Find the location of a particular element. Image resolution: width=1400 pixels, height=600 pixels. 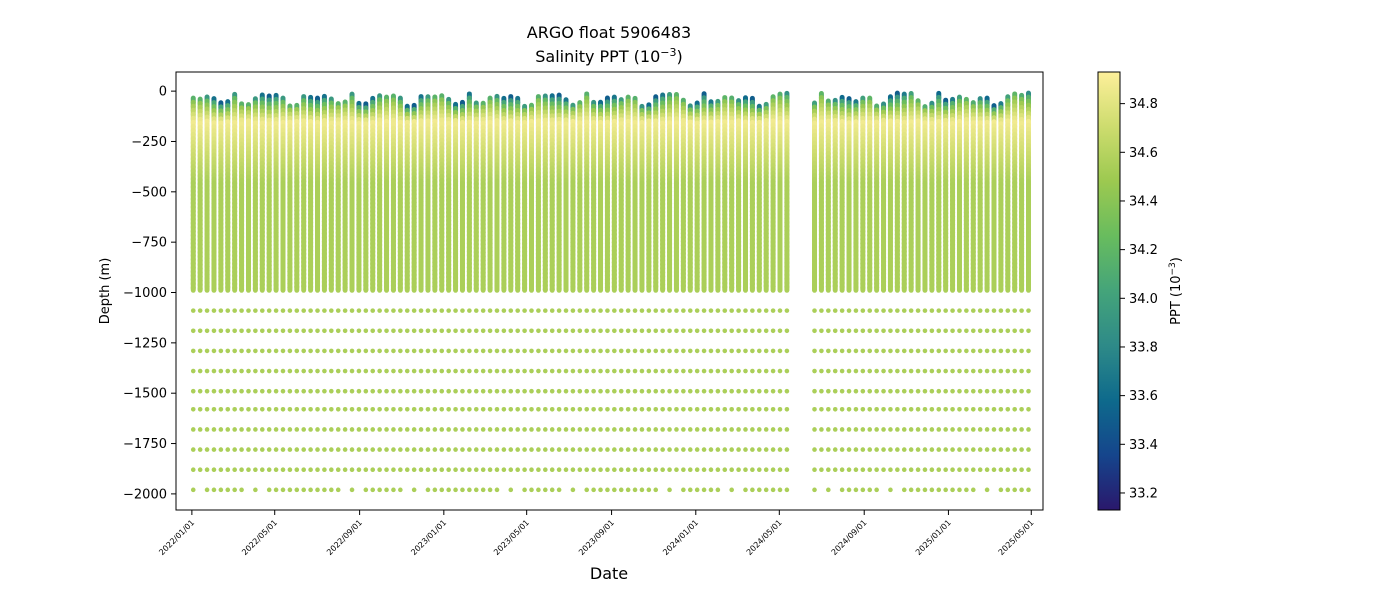

chart-subtitle-close: ) is located at coordinates (680, 56).